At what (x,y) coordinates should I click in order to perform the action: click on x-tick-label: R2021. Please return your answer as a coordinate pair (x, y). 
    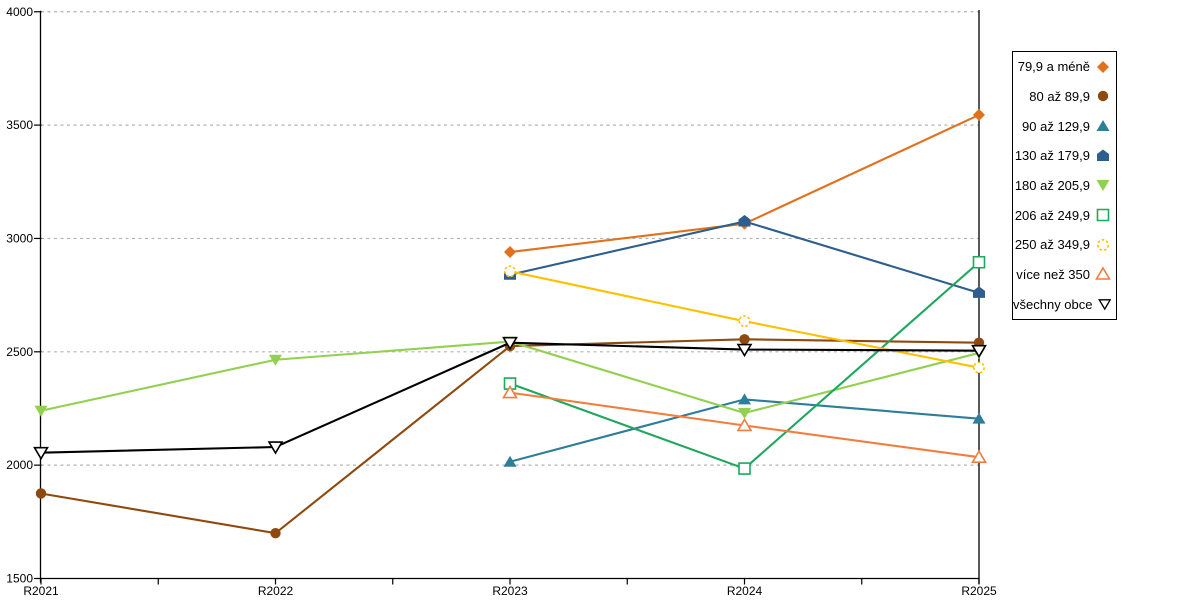
    Looking at the image, I should click on (41, 591).